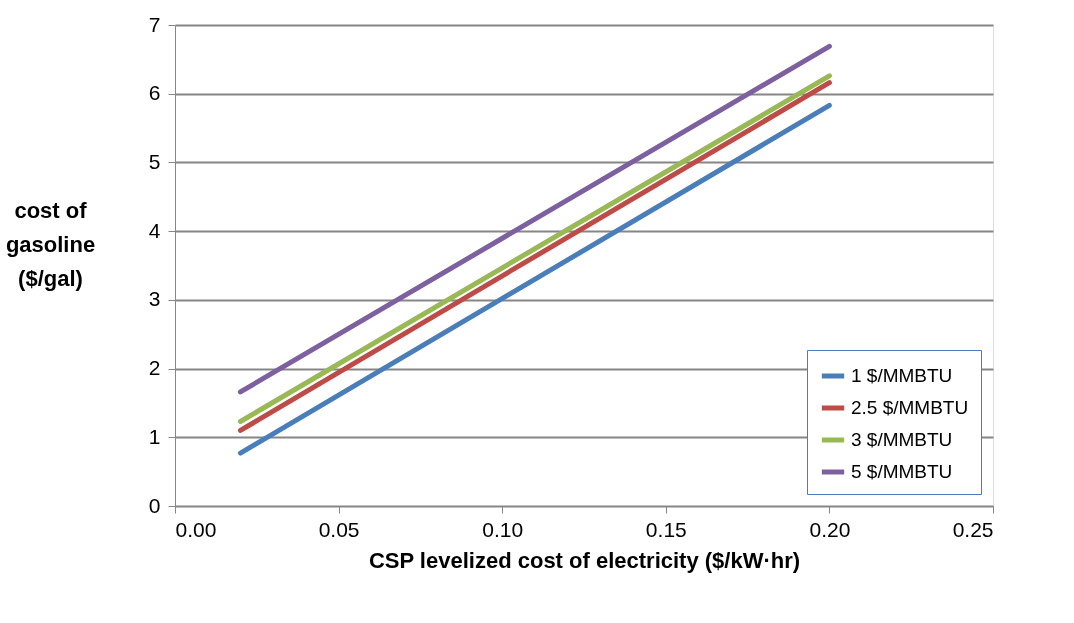 This screenshot has height=623, width=1074. Describe the element at coordinates (902, 471) in the screenshot. I see `legend-label: 5 $/MMBTU` at that location.